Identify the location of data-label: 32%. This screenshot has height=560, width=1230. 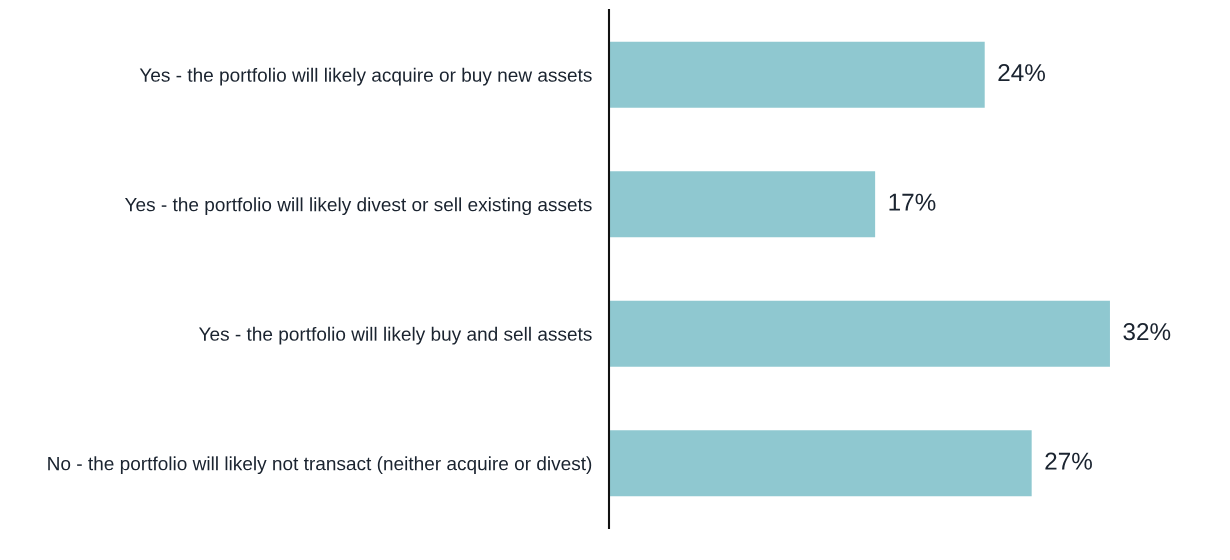
(1147, 332).